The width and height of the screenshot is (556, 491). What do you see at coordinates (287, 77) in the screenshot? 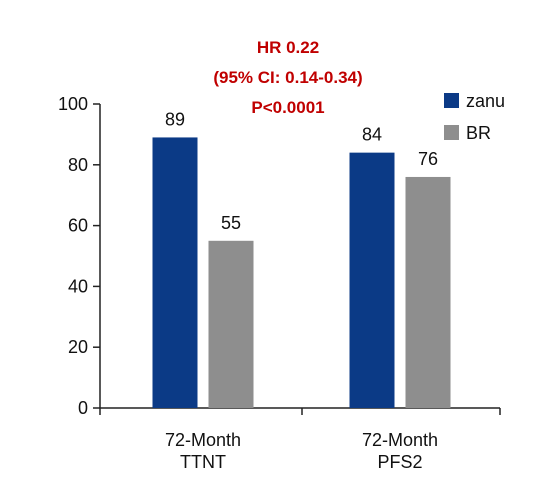
I see `annotation-line-2: (95% CI: 0.14-0.34)` at bounding box center [287, 77].